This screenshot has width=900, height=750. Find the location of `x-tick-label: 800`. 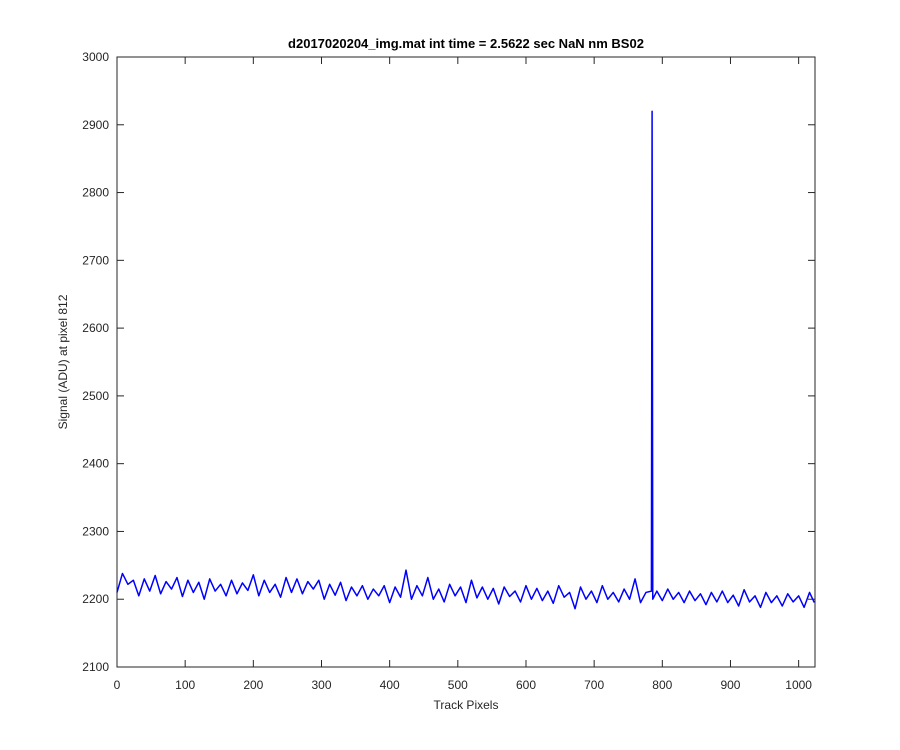

x-tick-label: 800 is located at coordinates (662, 685).